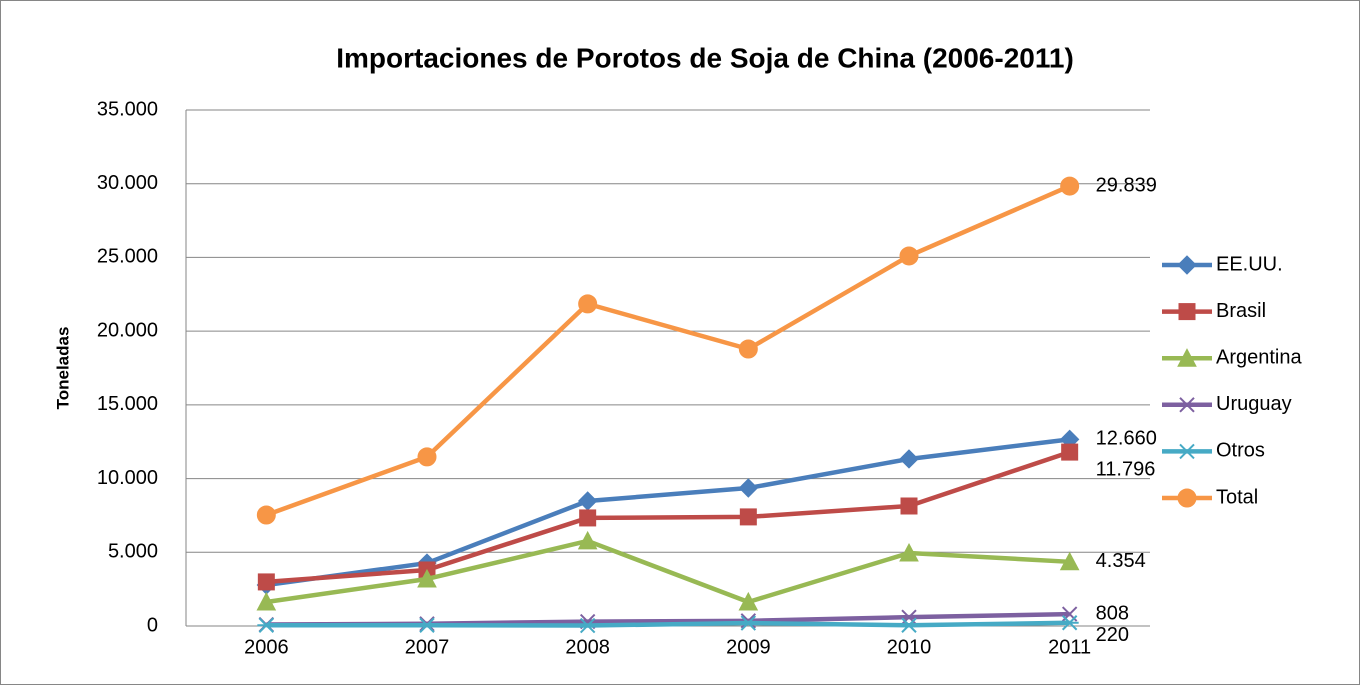 This screenshot has height=686, width=1361. Describe the element at coordinates (1240, 451) in the screenshot. I see `legend-label: Otros` at that location.